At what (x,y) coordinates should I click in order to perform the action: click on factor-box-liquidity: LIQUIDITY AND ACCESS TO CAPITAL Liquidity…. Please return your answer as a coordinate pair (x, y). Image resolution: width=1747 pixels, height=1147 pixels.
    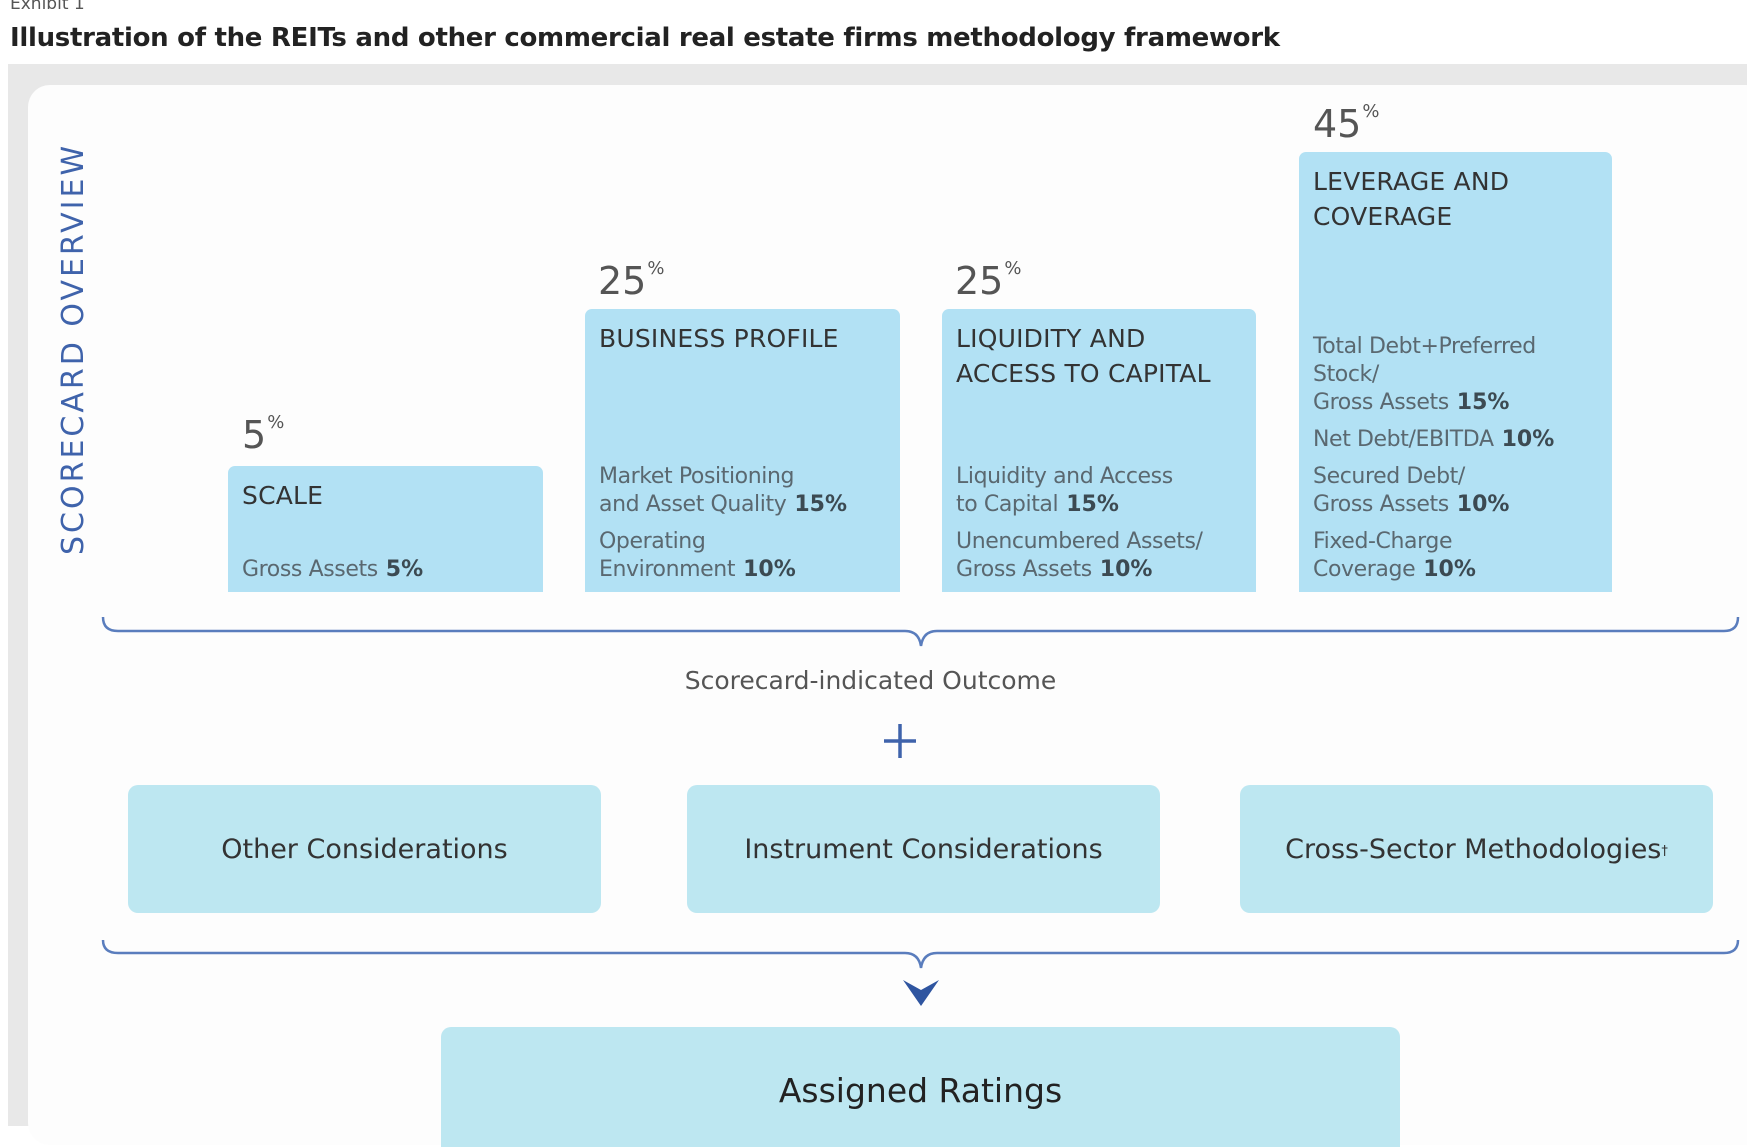
    Looking at the image, I should click on (1099, 450).